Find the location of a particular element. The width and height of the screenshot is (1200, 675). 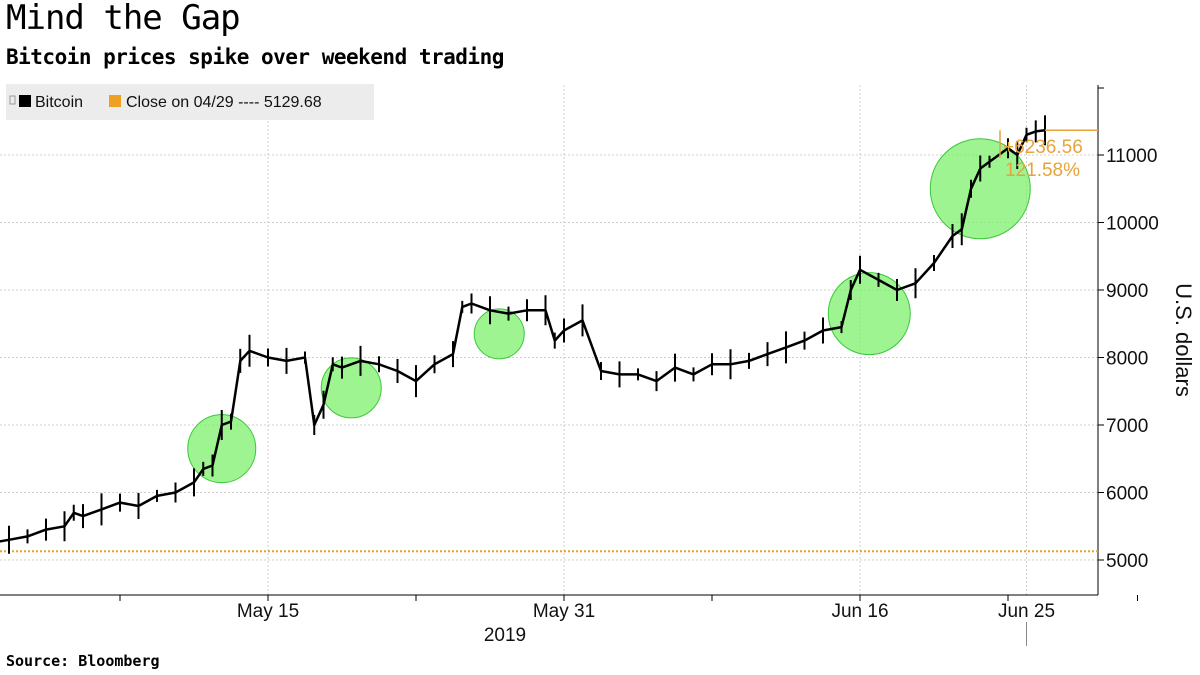

legend-background is located at coordinates (190, 102).